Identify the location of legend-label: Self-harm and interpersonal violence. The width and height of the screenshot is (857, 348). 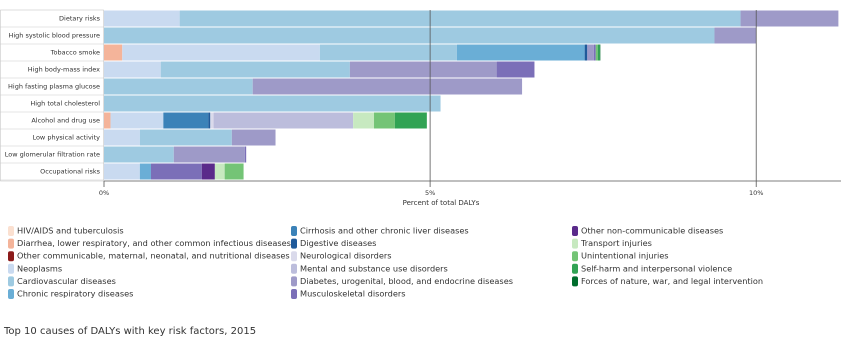
(656, 268).